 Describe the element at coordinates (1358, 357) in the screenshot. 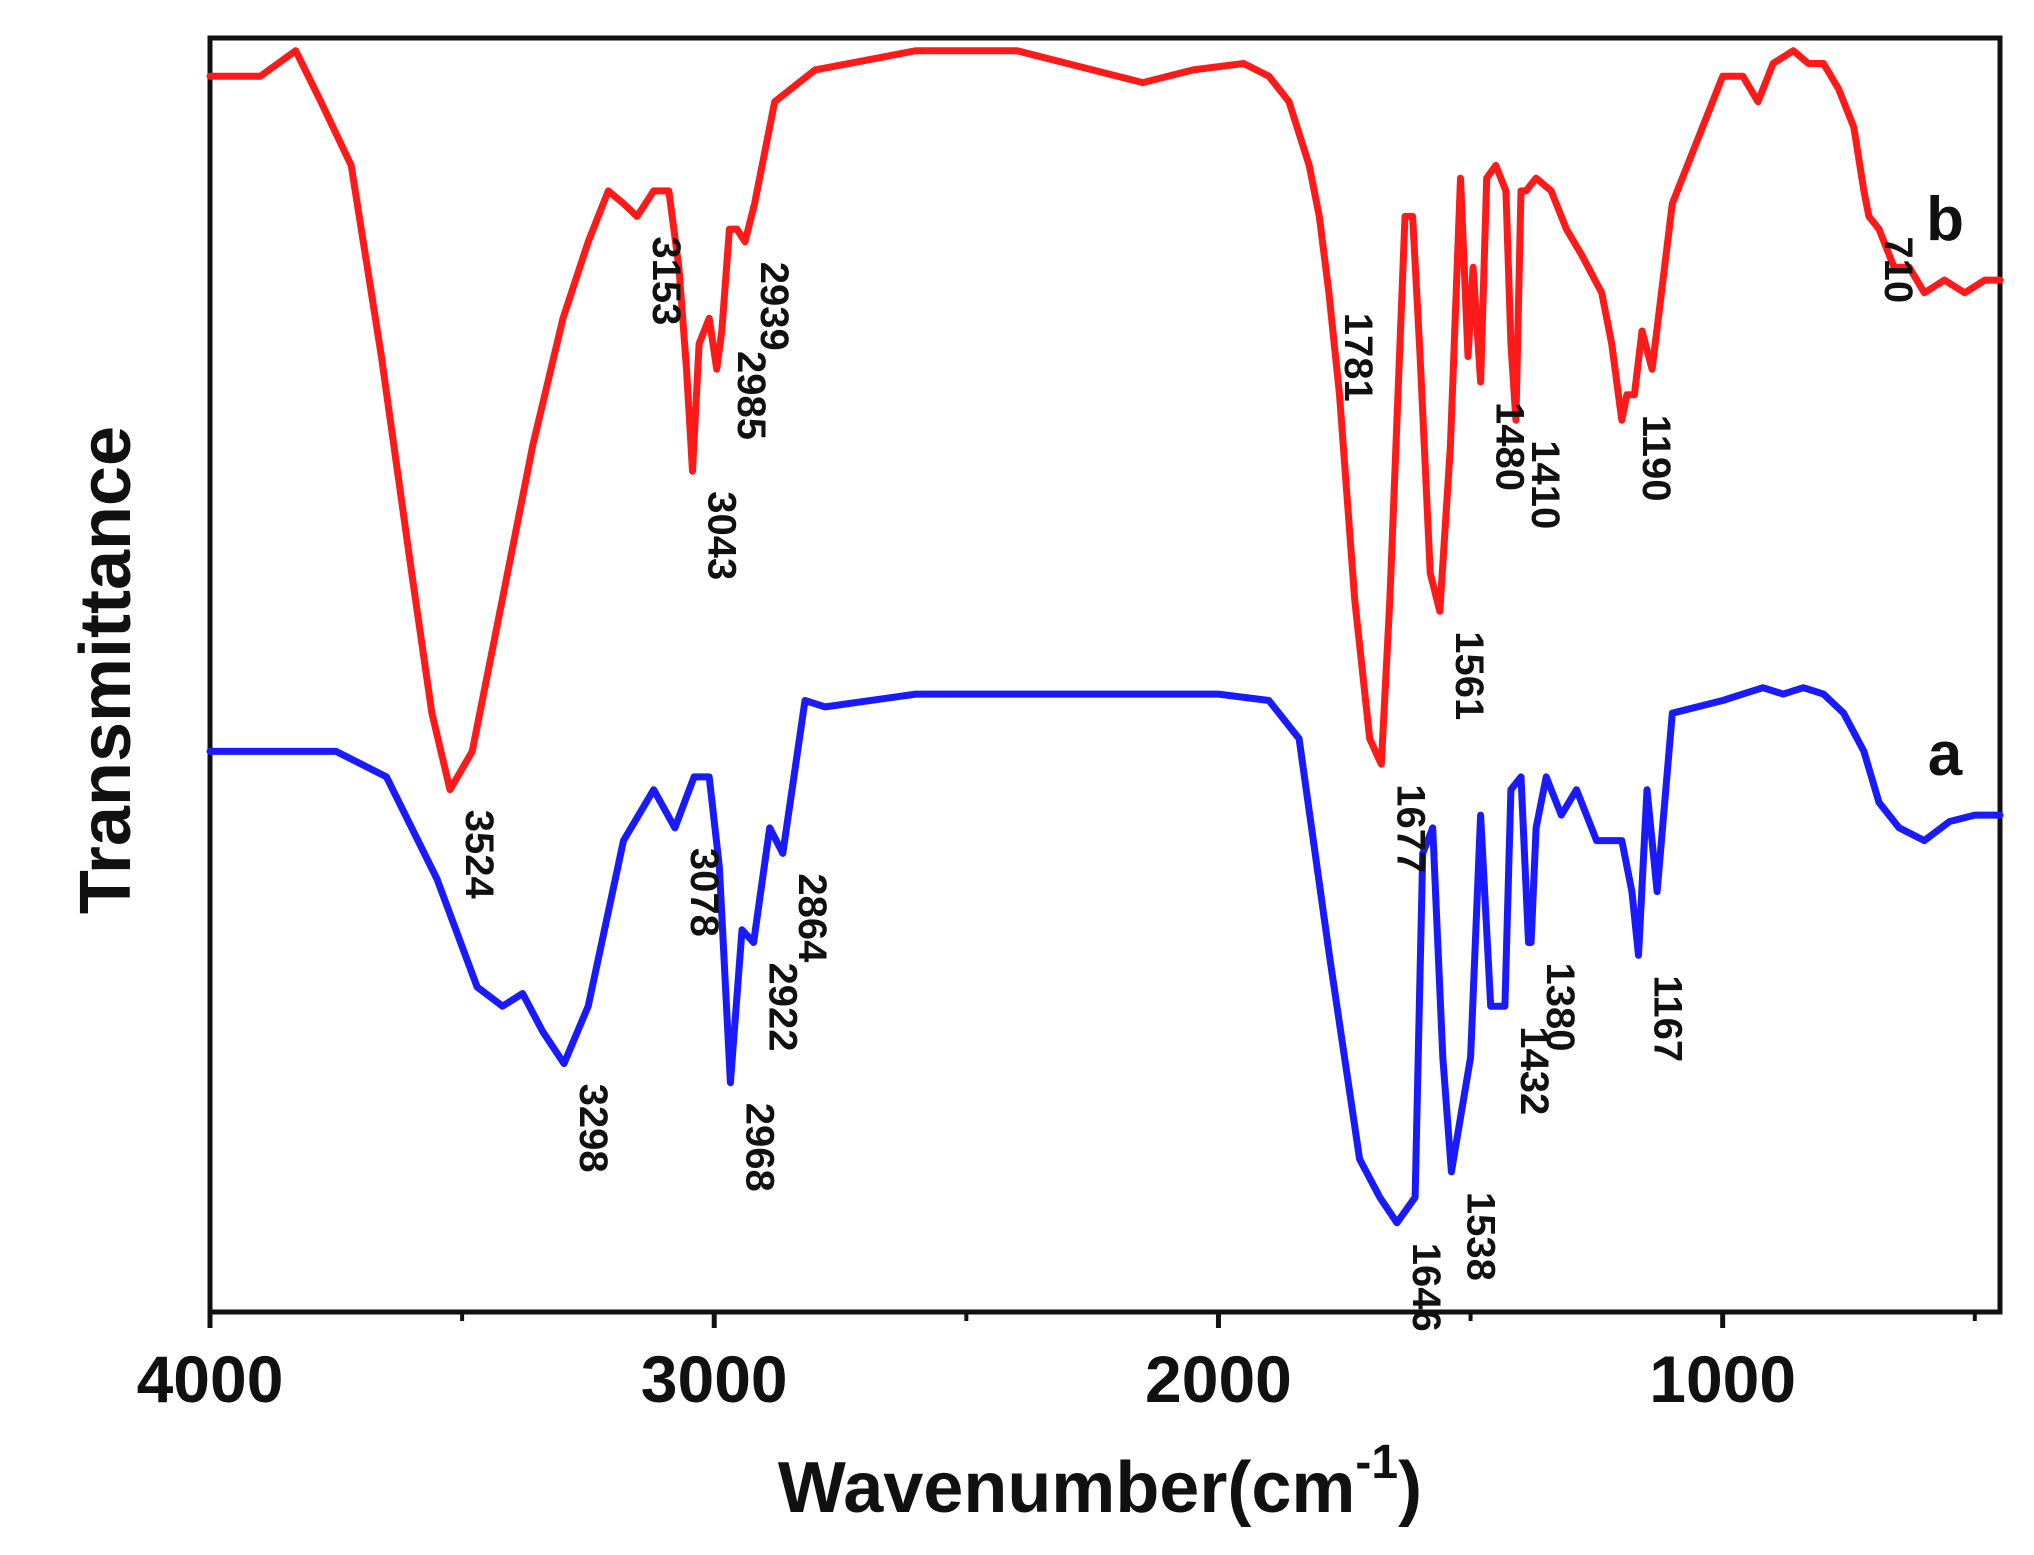

I see `peak-label-b: 1781` at that location.